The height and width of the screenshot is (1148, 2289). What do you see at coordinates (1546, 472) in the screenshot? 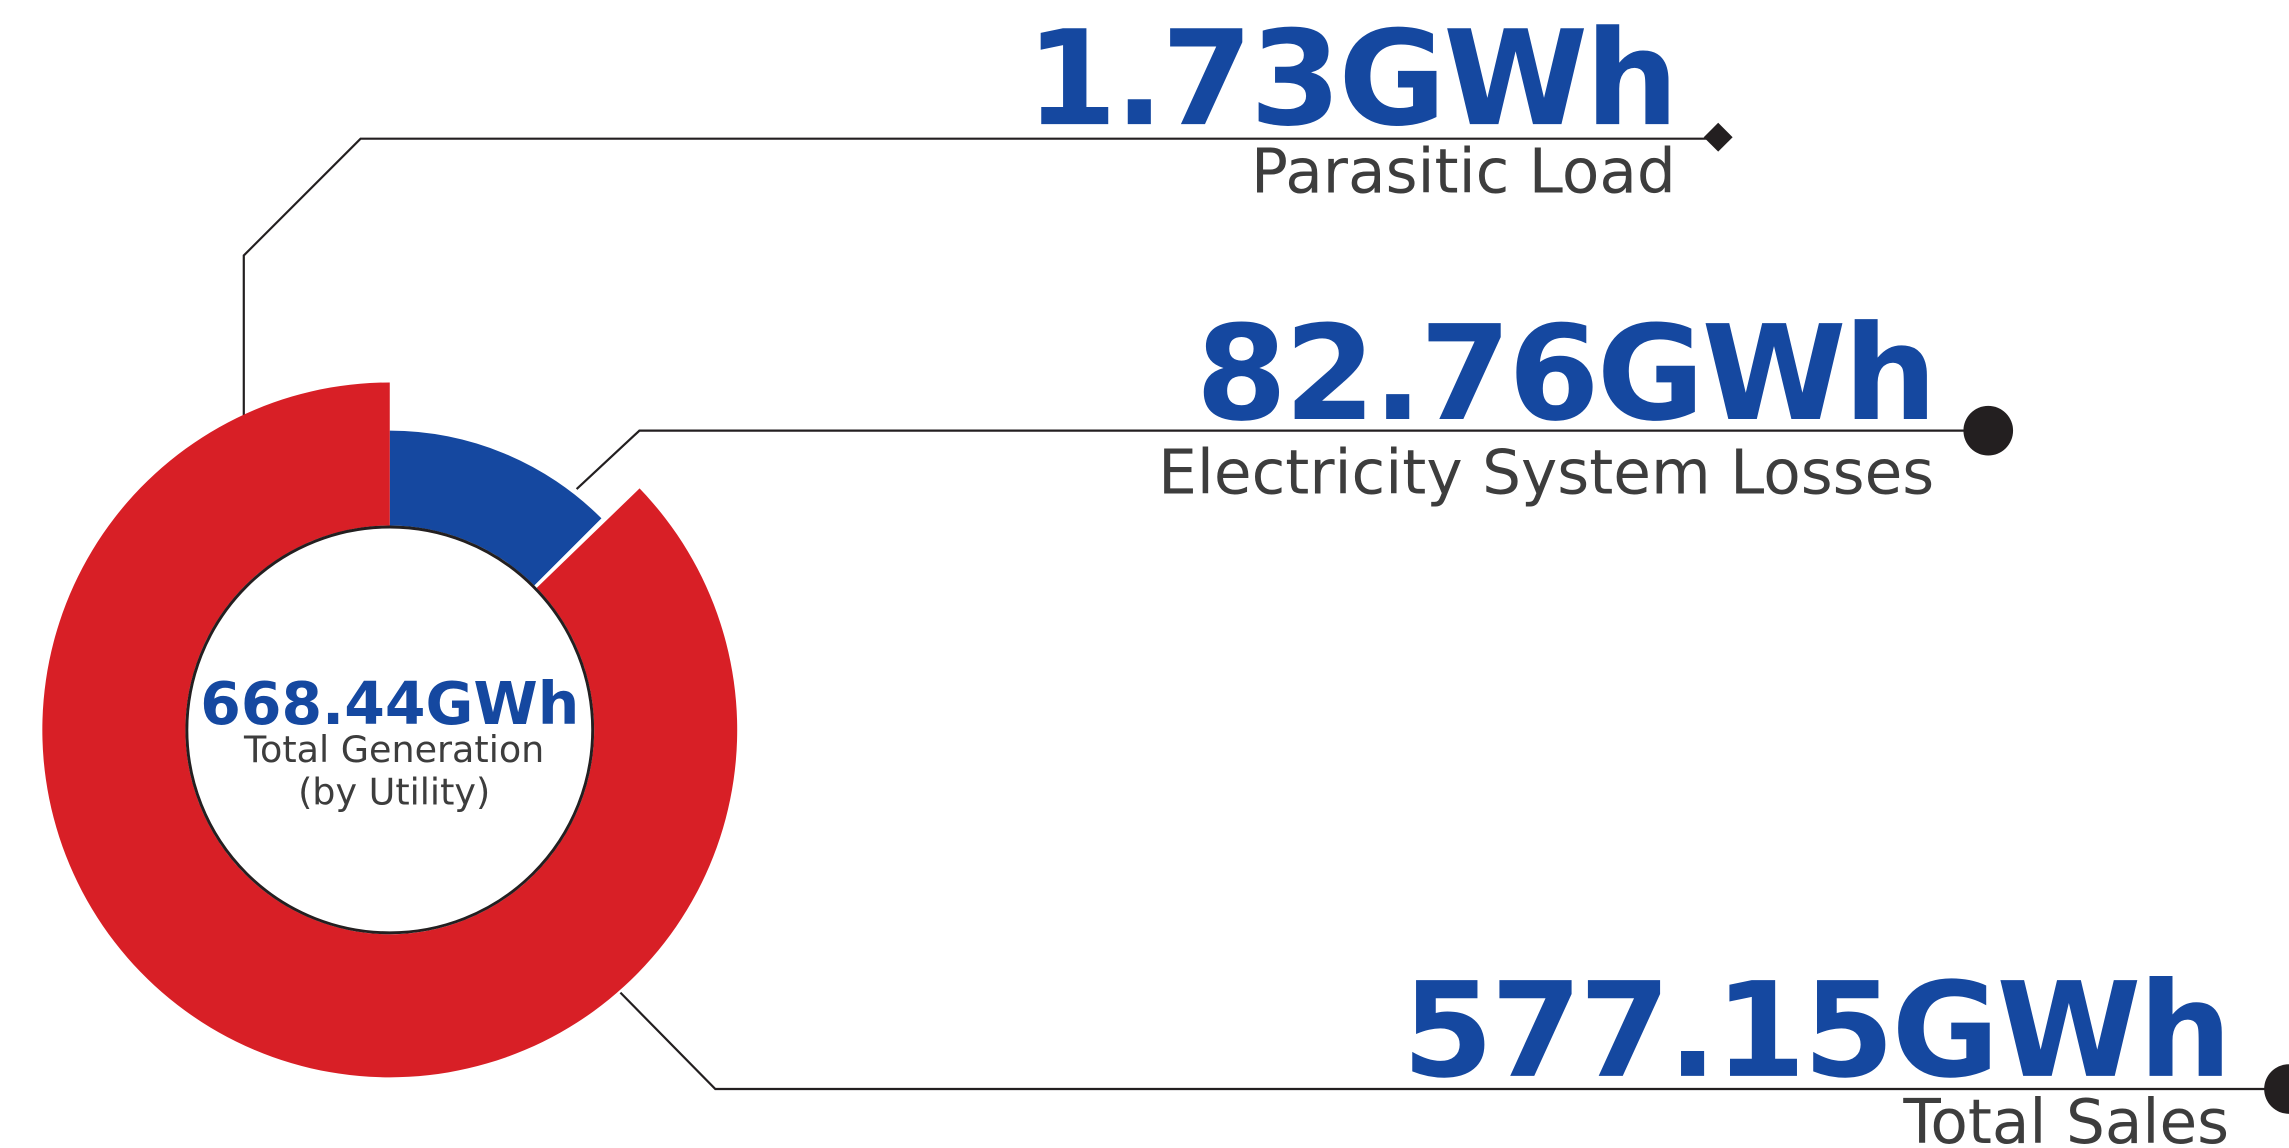
I see `category-label: Electricity System Losses` at bounding box center [1546, 472].